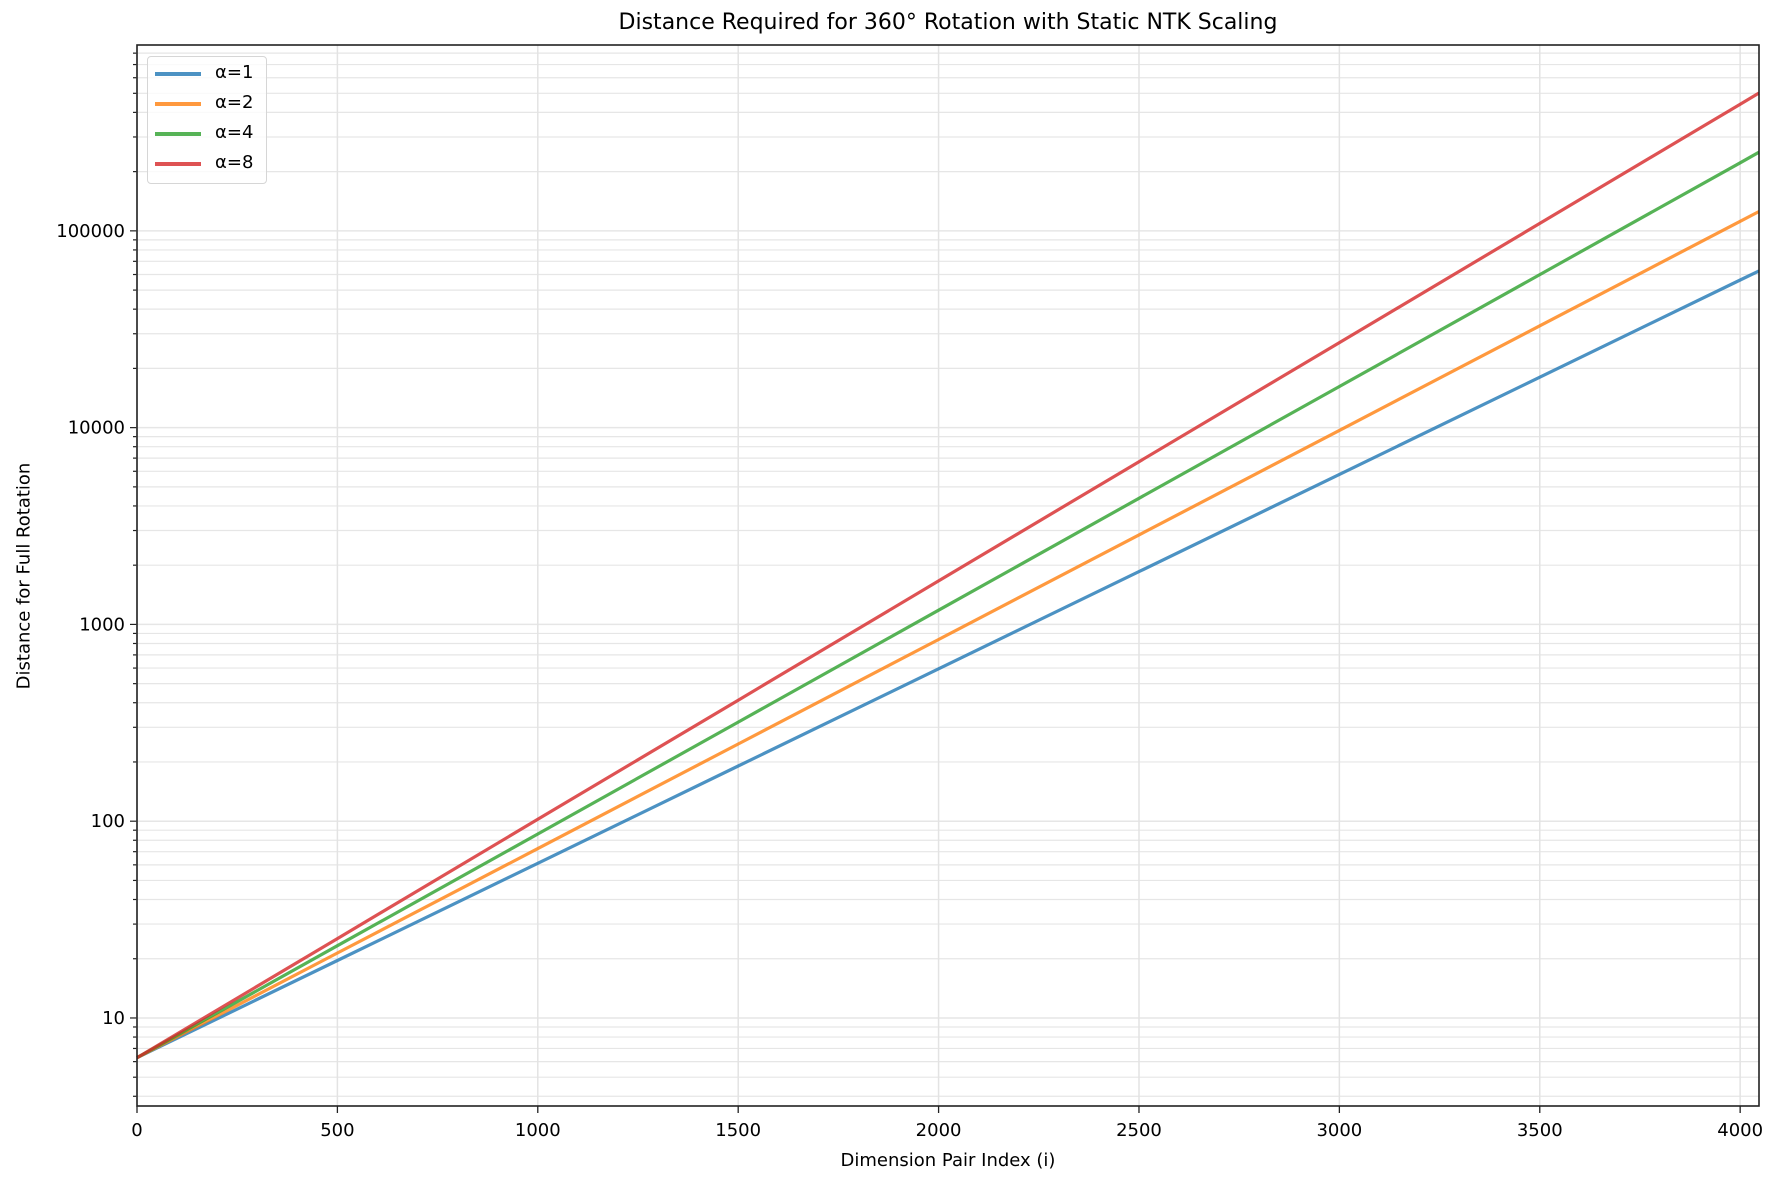 The image size is (1782, 1188). Describe the element at coordinates (538, 1130) in the screenshot. I see `x-tick-label: 1000` at that location.